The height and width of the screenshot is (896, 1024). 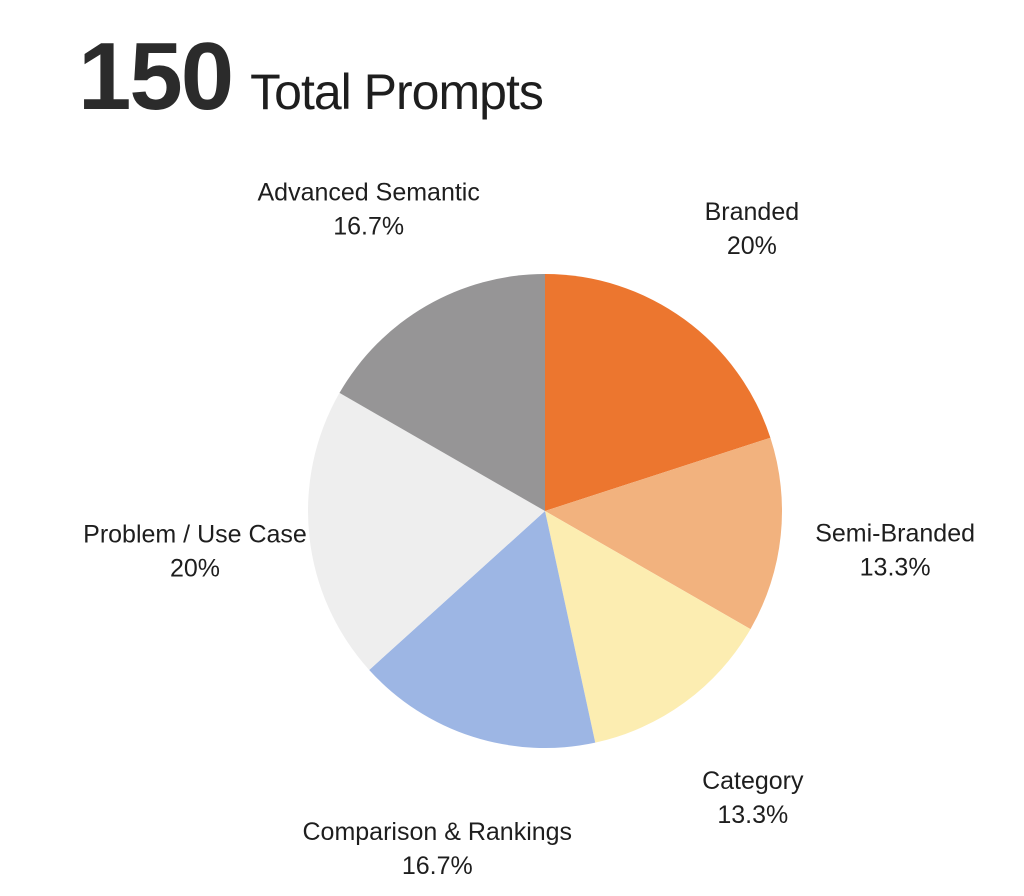 I want to click on pie-label-advanced-semantic: Advanced Semantic 16.7%, so click(x=369, y=209).